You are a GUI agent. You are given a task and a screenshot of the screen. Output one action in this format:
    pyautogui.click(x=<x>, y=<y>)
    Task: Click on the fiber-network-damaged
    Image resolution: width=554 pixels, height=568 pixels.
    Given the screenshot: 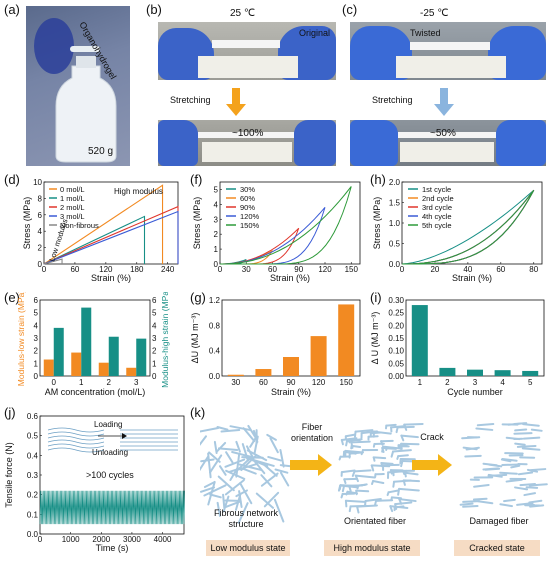 What is the action you would take?
    pyautogui.click(x=503, y=465)
    